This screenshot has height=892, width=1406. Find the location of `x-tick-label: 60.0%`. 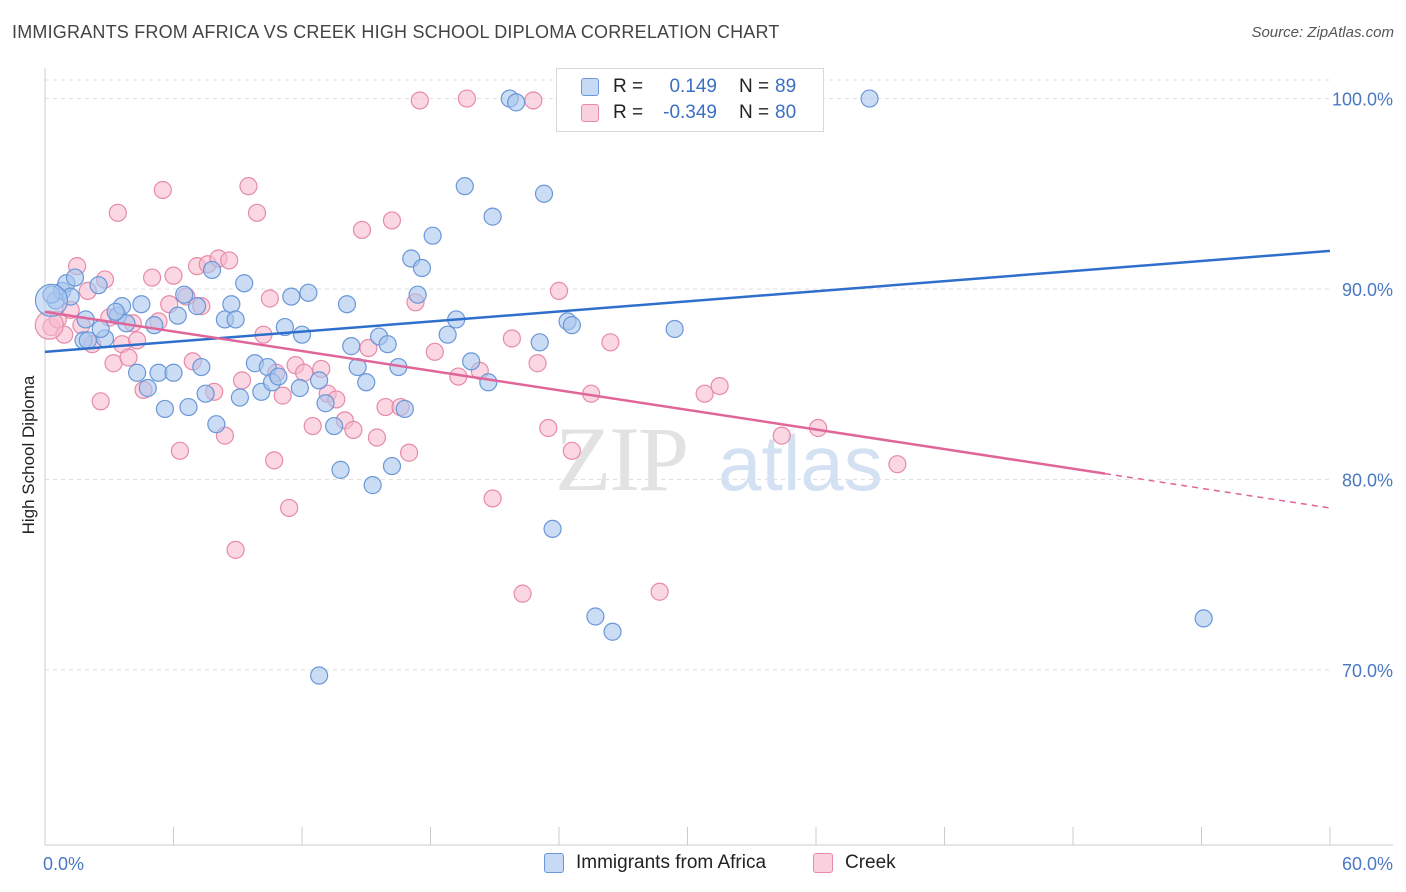

x-tick-label: 60.0% is located at coordinates (1367, 864).